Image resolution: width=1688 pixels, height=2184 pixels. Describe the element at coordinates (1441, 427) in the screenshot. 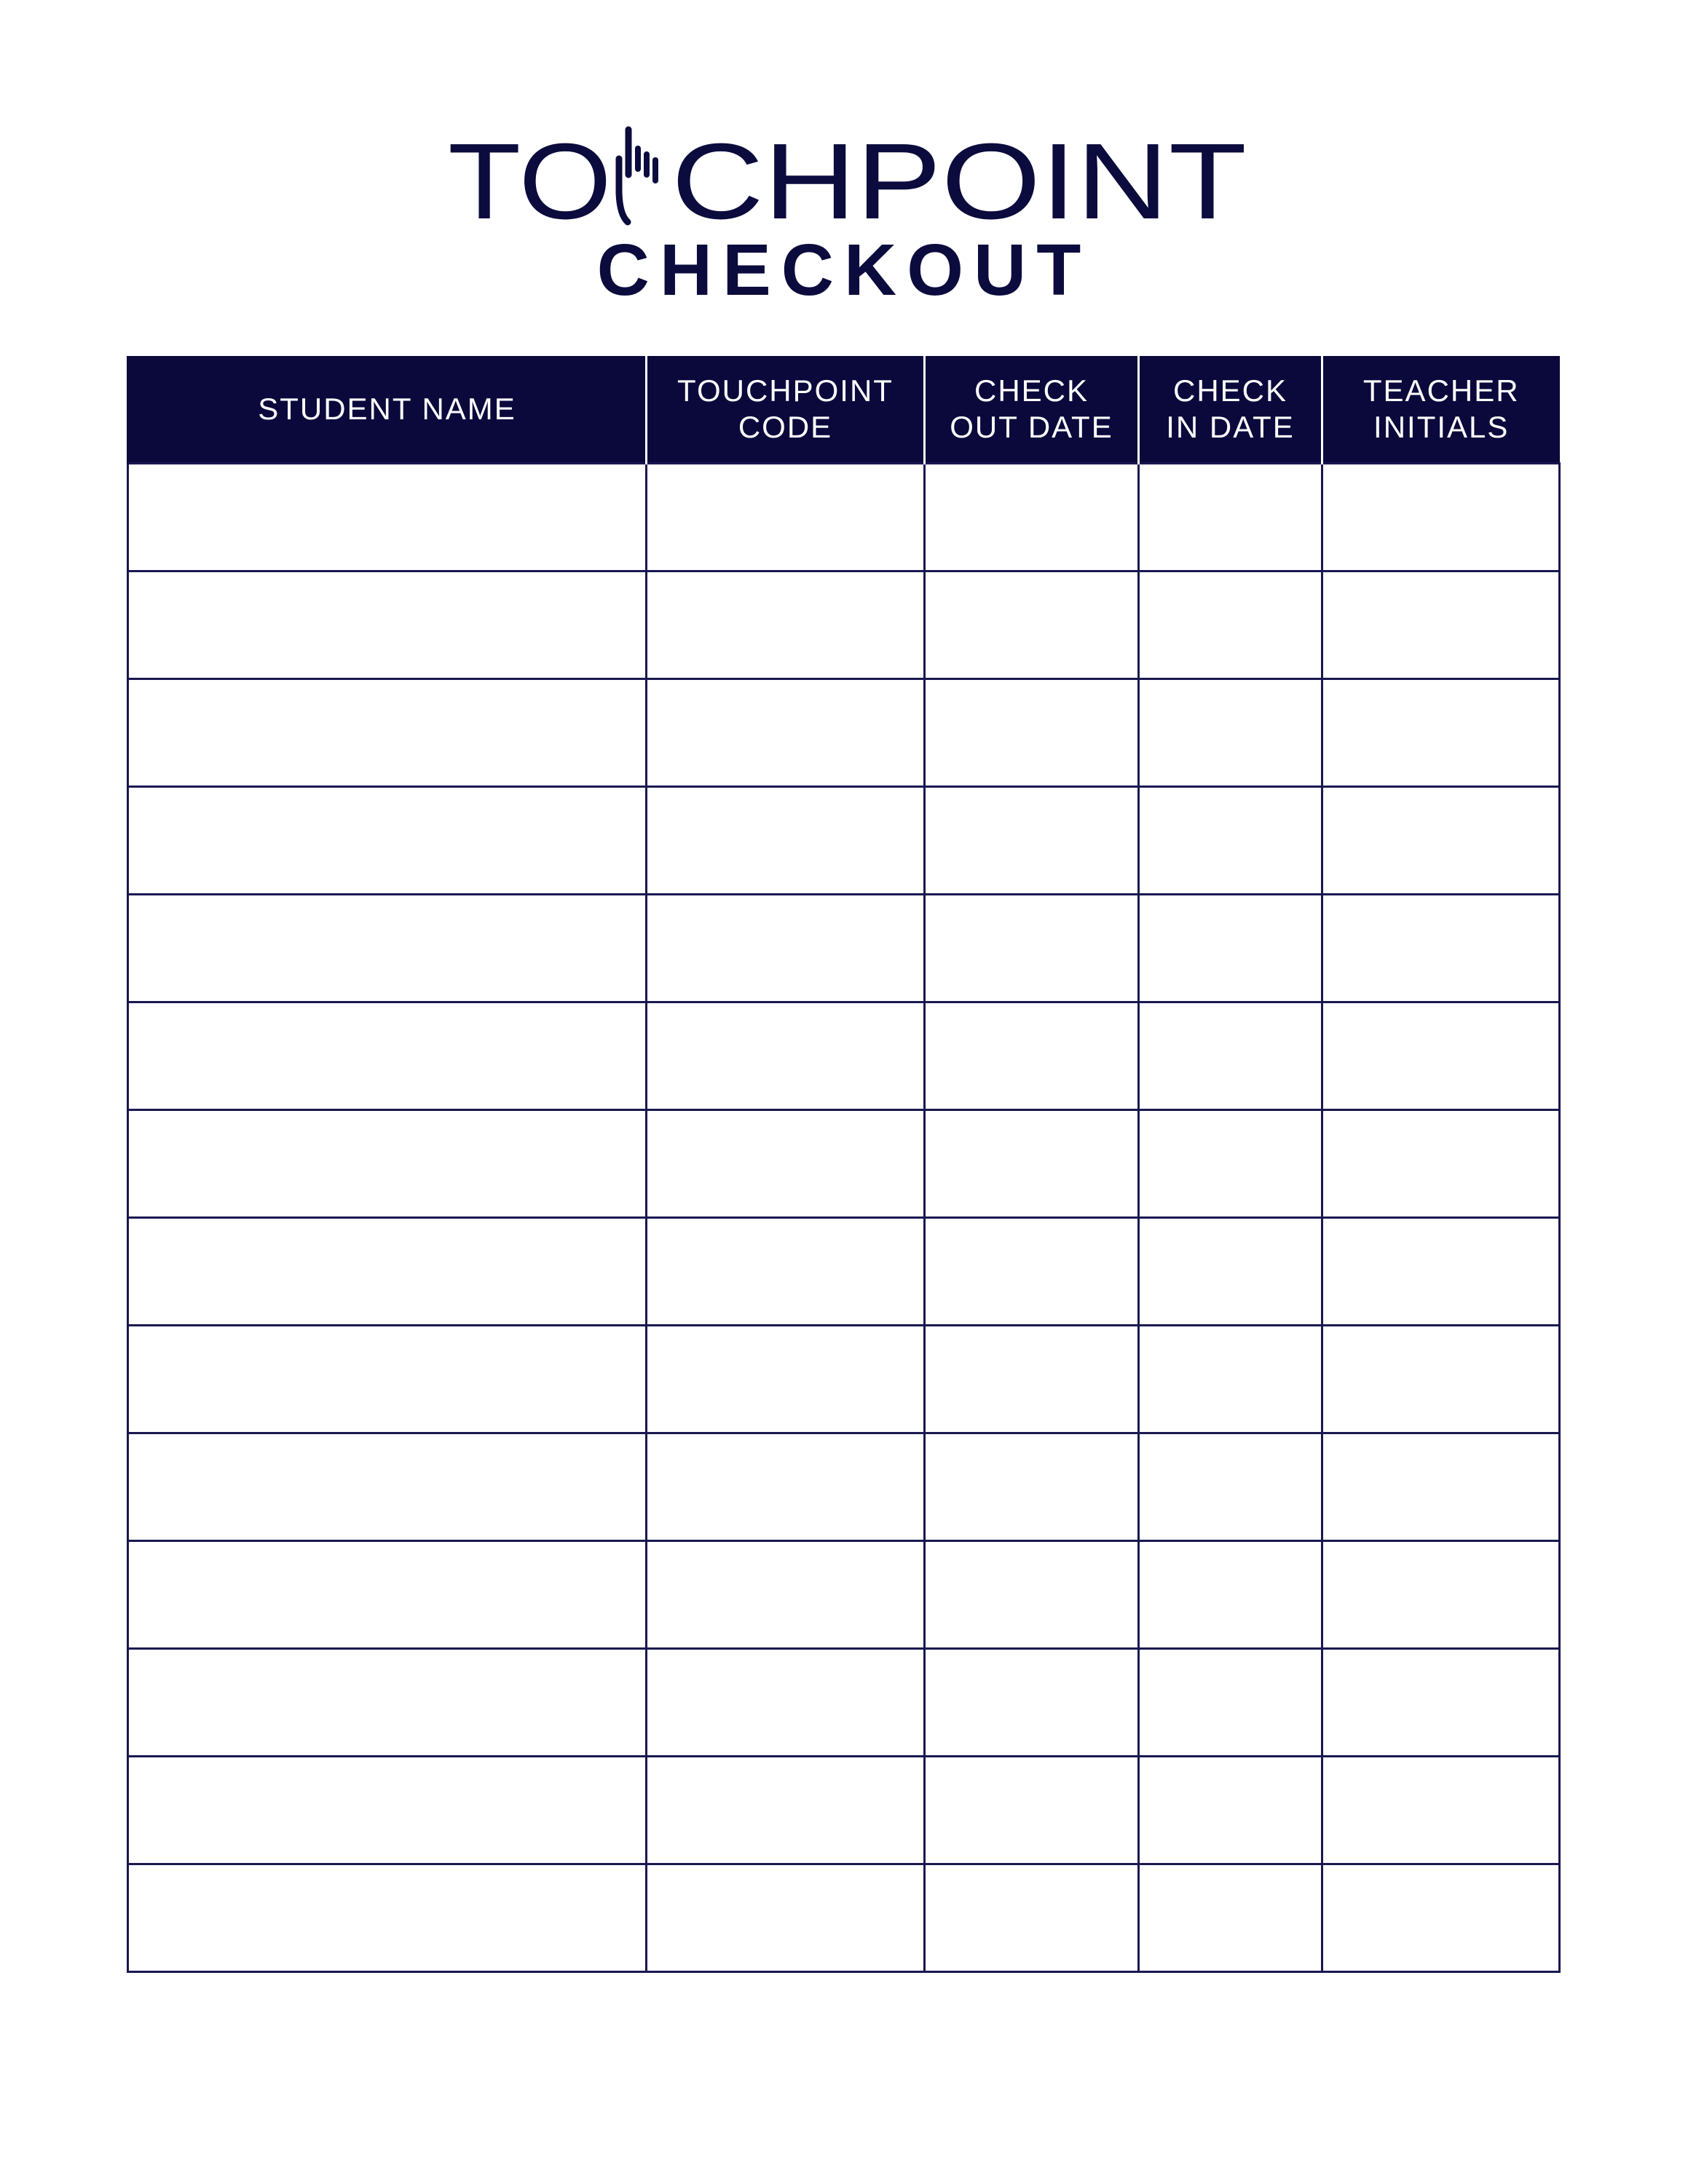

I see `header-label: INITIALS` at that location.